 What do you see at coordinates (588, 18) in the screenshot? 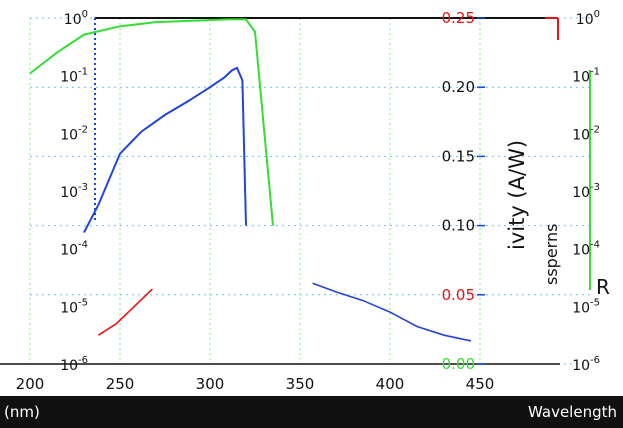
I see `log-tick-label-right: 10⁰` at bounding box center [588, 18].